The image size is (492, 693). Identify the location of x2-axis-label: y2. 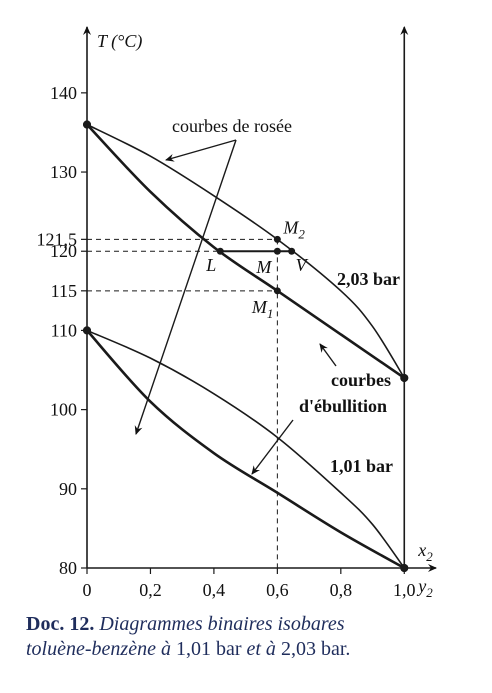
(424, 588).